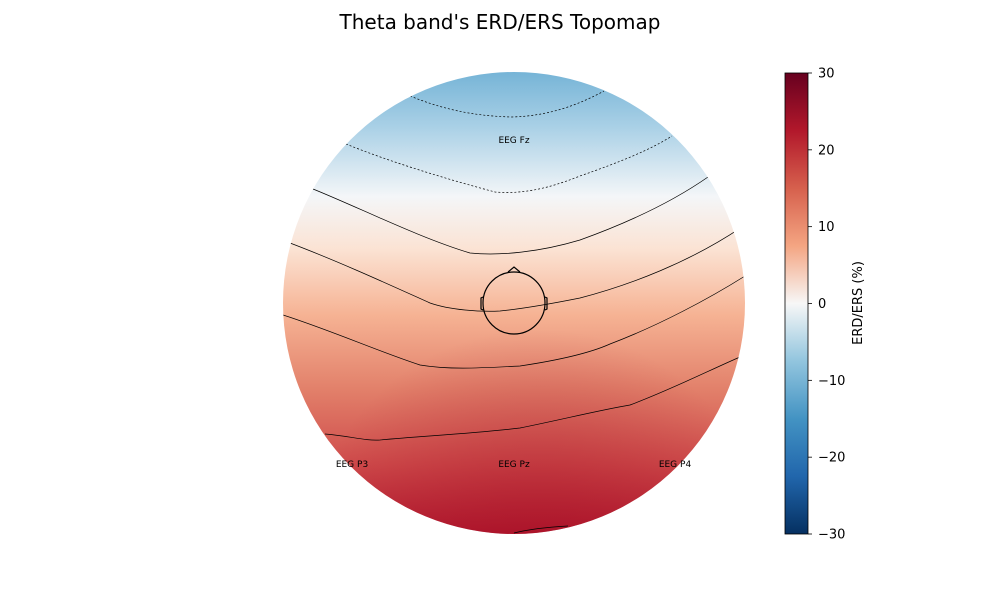 Image resolution: width=1000 pixels, height=600 pixels. Describe the element at coordinates (352, 465) in the screenshot. I see `electrode-label: EEG P3` at that location.